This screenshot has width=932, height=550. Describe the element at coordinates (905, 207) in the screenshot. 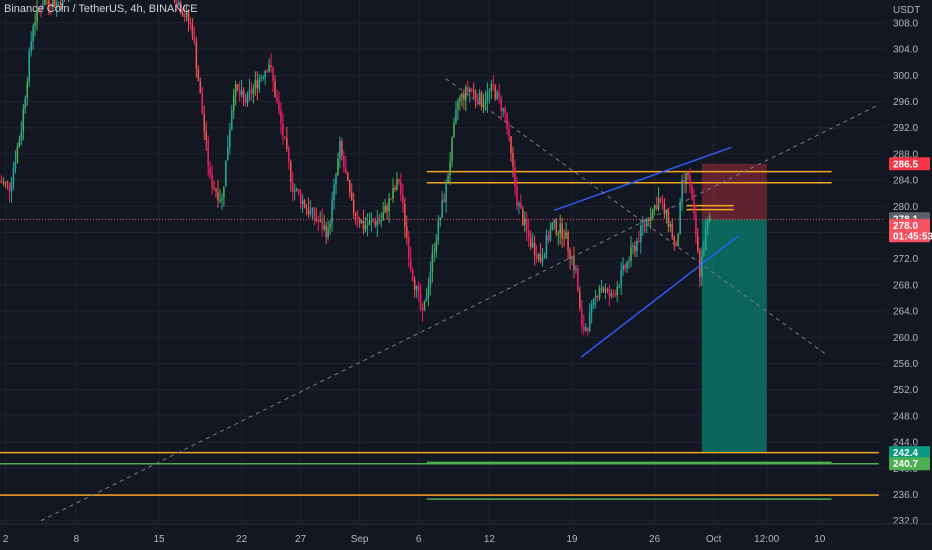

I see `y-tick-label: 280.0` at that location.